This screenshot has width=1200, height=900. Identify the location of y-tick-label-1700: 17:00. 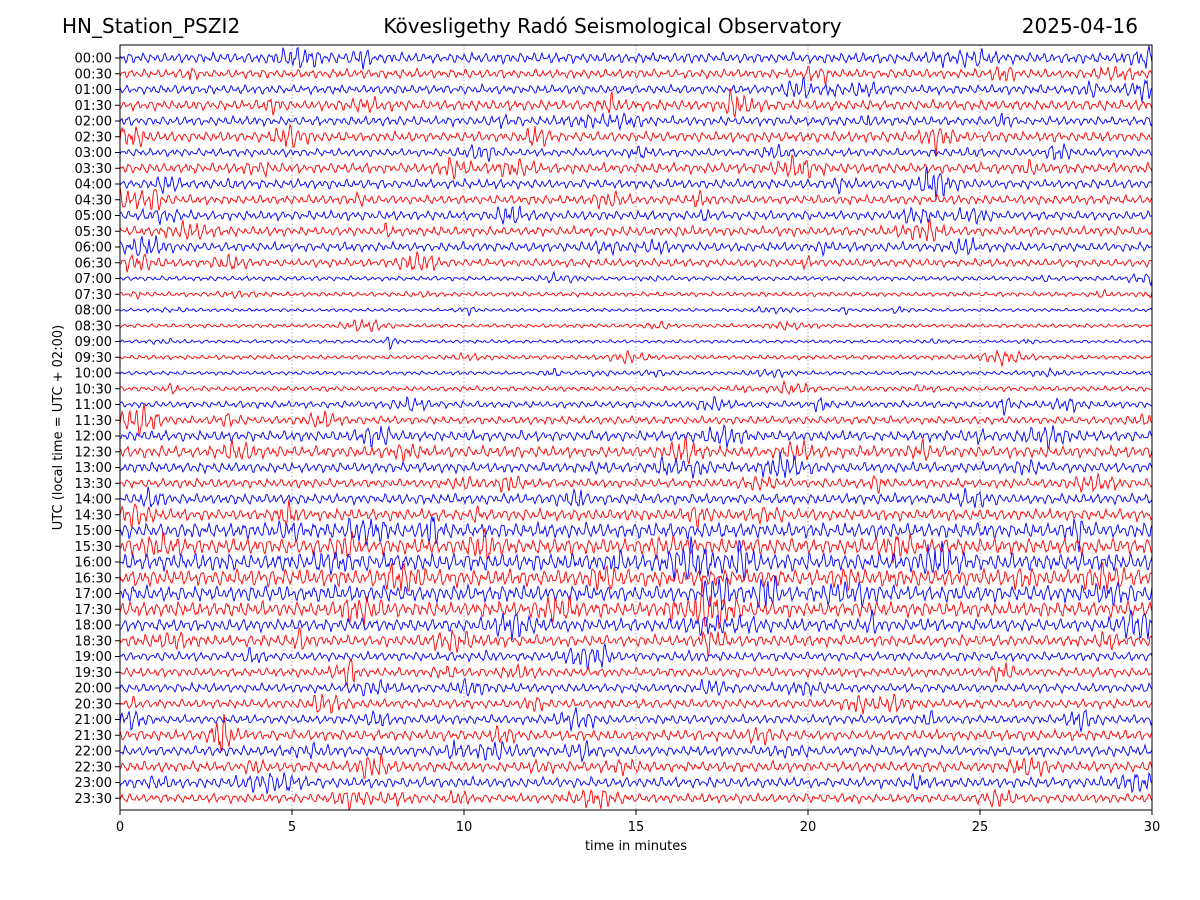
(93, 594).